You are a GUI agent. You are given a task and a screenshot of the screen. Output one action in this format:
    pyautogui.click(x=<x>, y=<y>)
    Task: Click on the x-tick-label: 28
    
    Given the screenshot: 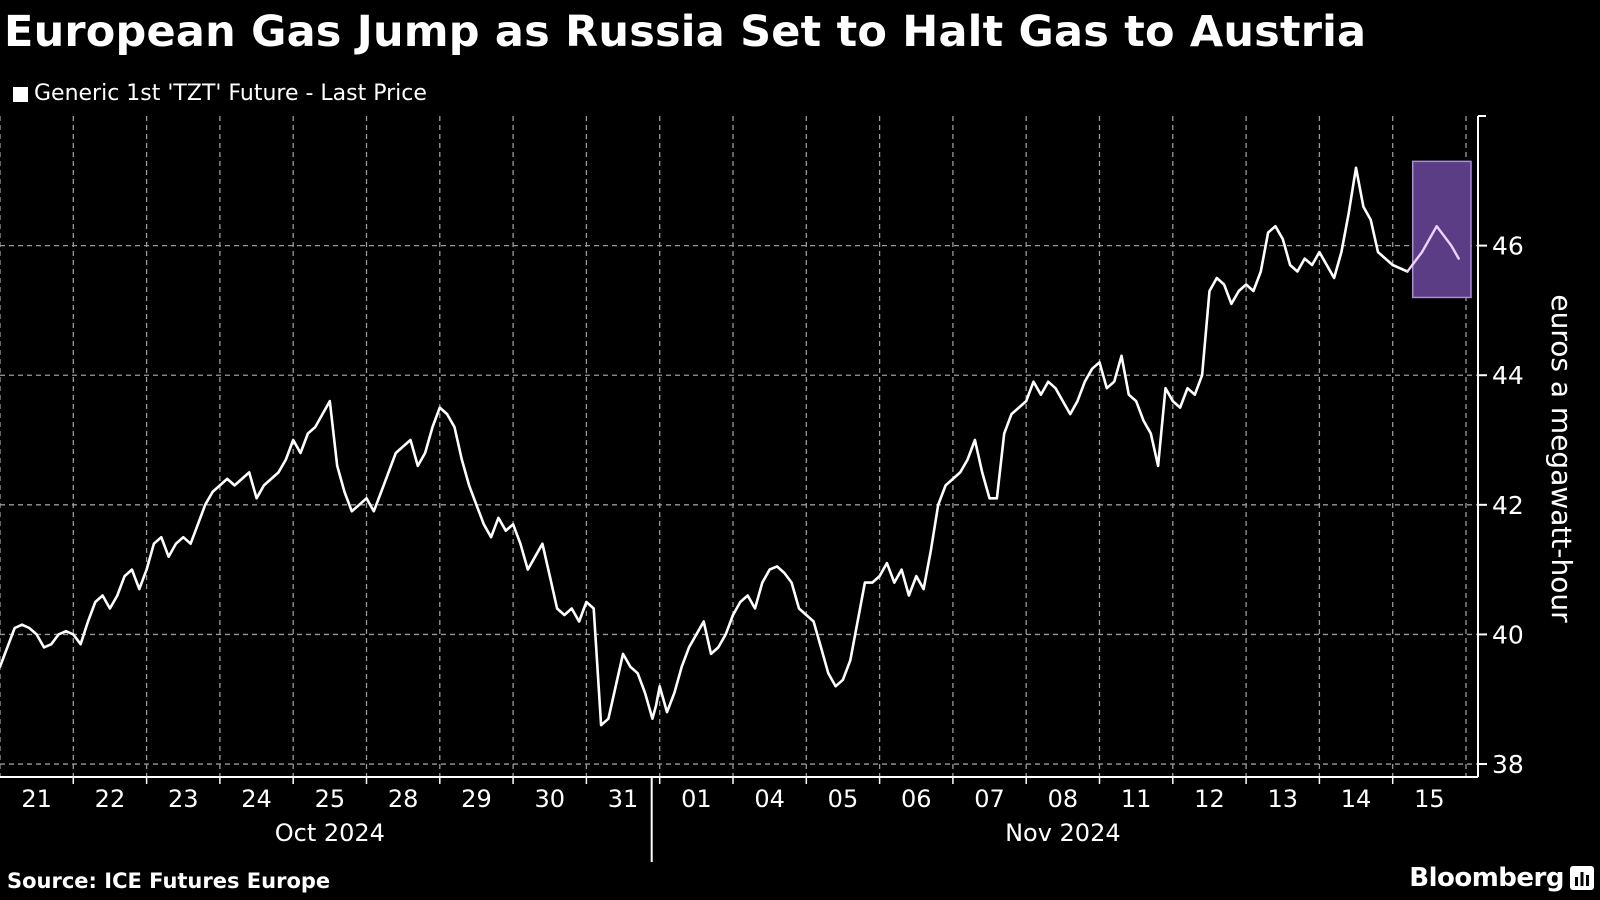 What is the action you would take?
    pyautogui.click(x=403, y=799)
    